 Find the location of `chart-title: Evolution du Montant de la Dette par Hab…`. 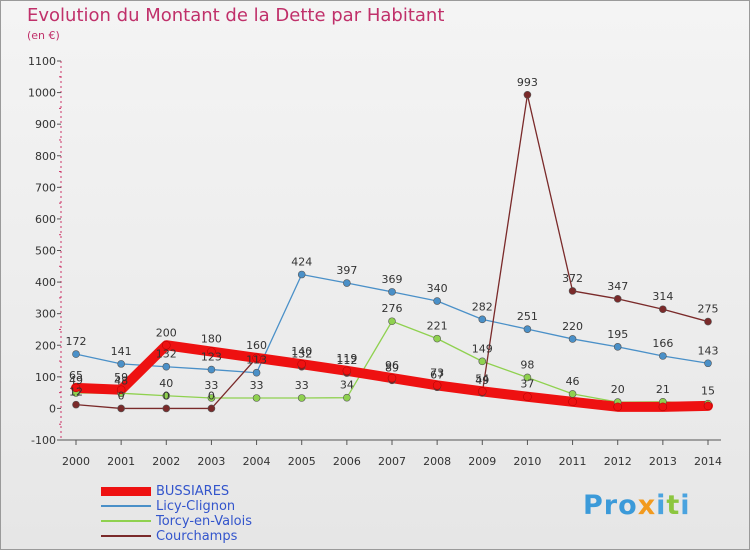

chart-title: Evolution du Montant de la Dette par Hab… is located at coordinates (236, 15).